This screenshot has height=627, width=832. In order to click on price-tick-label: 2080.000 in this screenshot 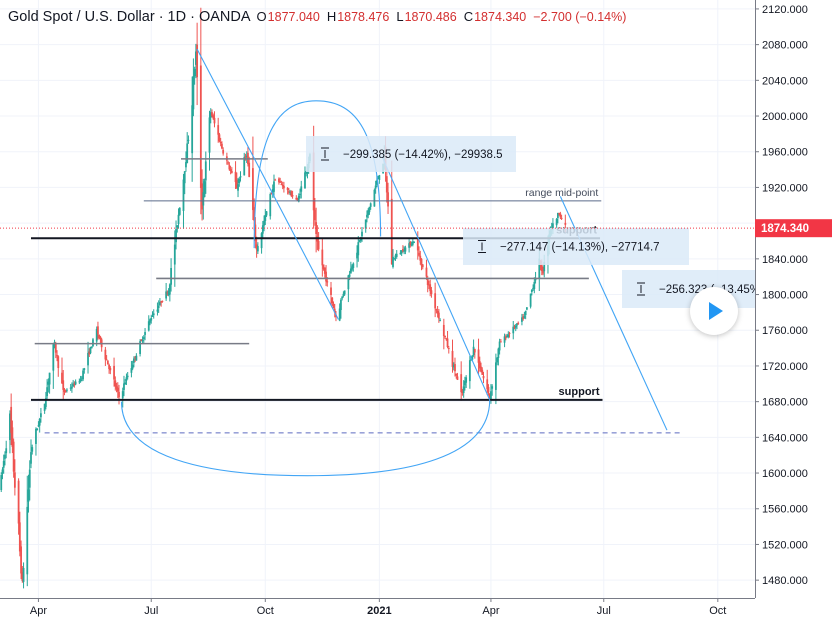, I will do `click(785, 46)`.